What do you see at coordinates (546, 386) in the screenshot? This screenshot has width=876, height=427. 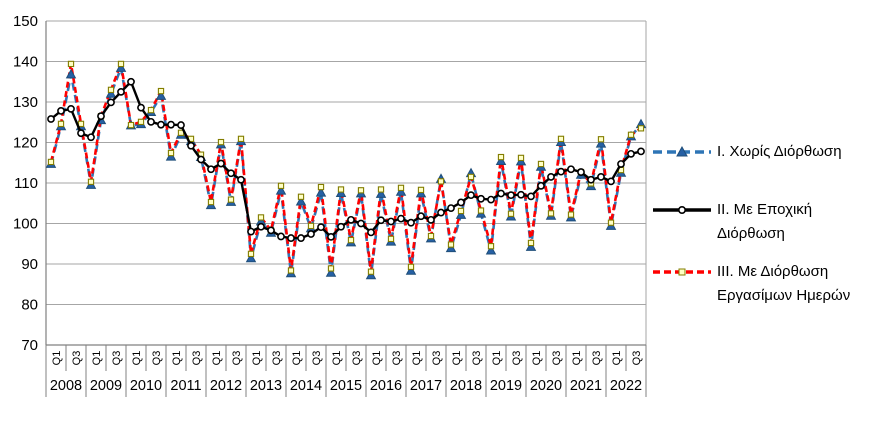 I see `x-axis-year-label: 2020` at bounding box center [546, 386].